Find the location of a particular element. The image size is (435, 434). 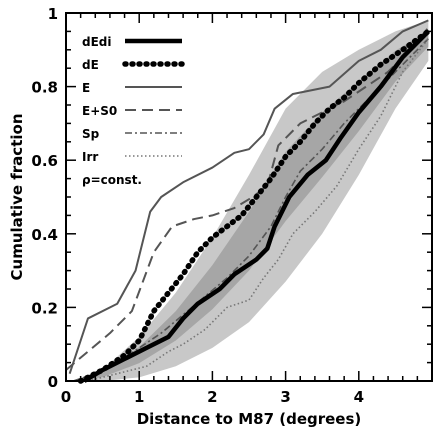

y-axis-title: Cumulative fraction is located at coordinates (17, 197).